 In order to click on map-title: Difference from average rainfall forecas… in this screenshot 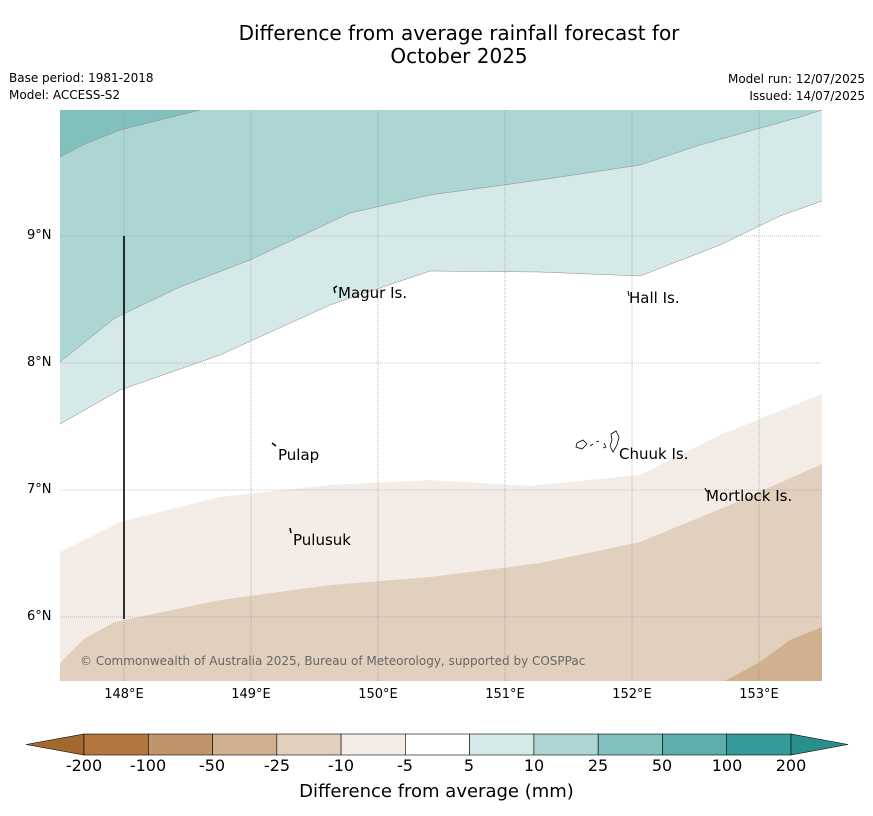, I will do `click(436, 45)`.